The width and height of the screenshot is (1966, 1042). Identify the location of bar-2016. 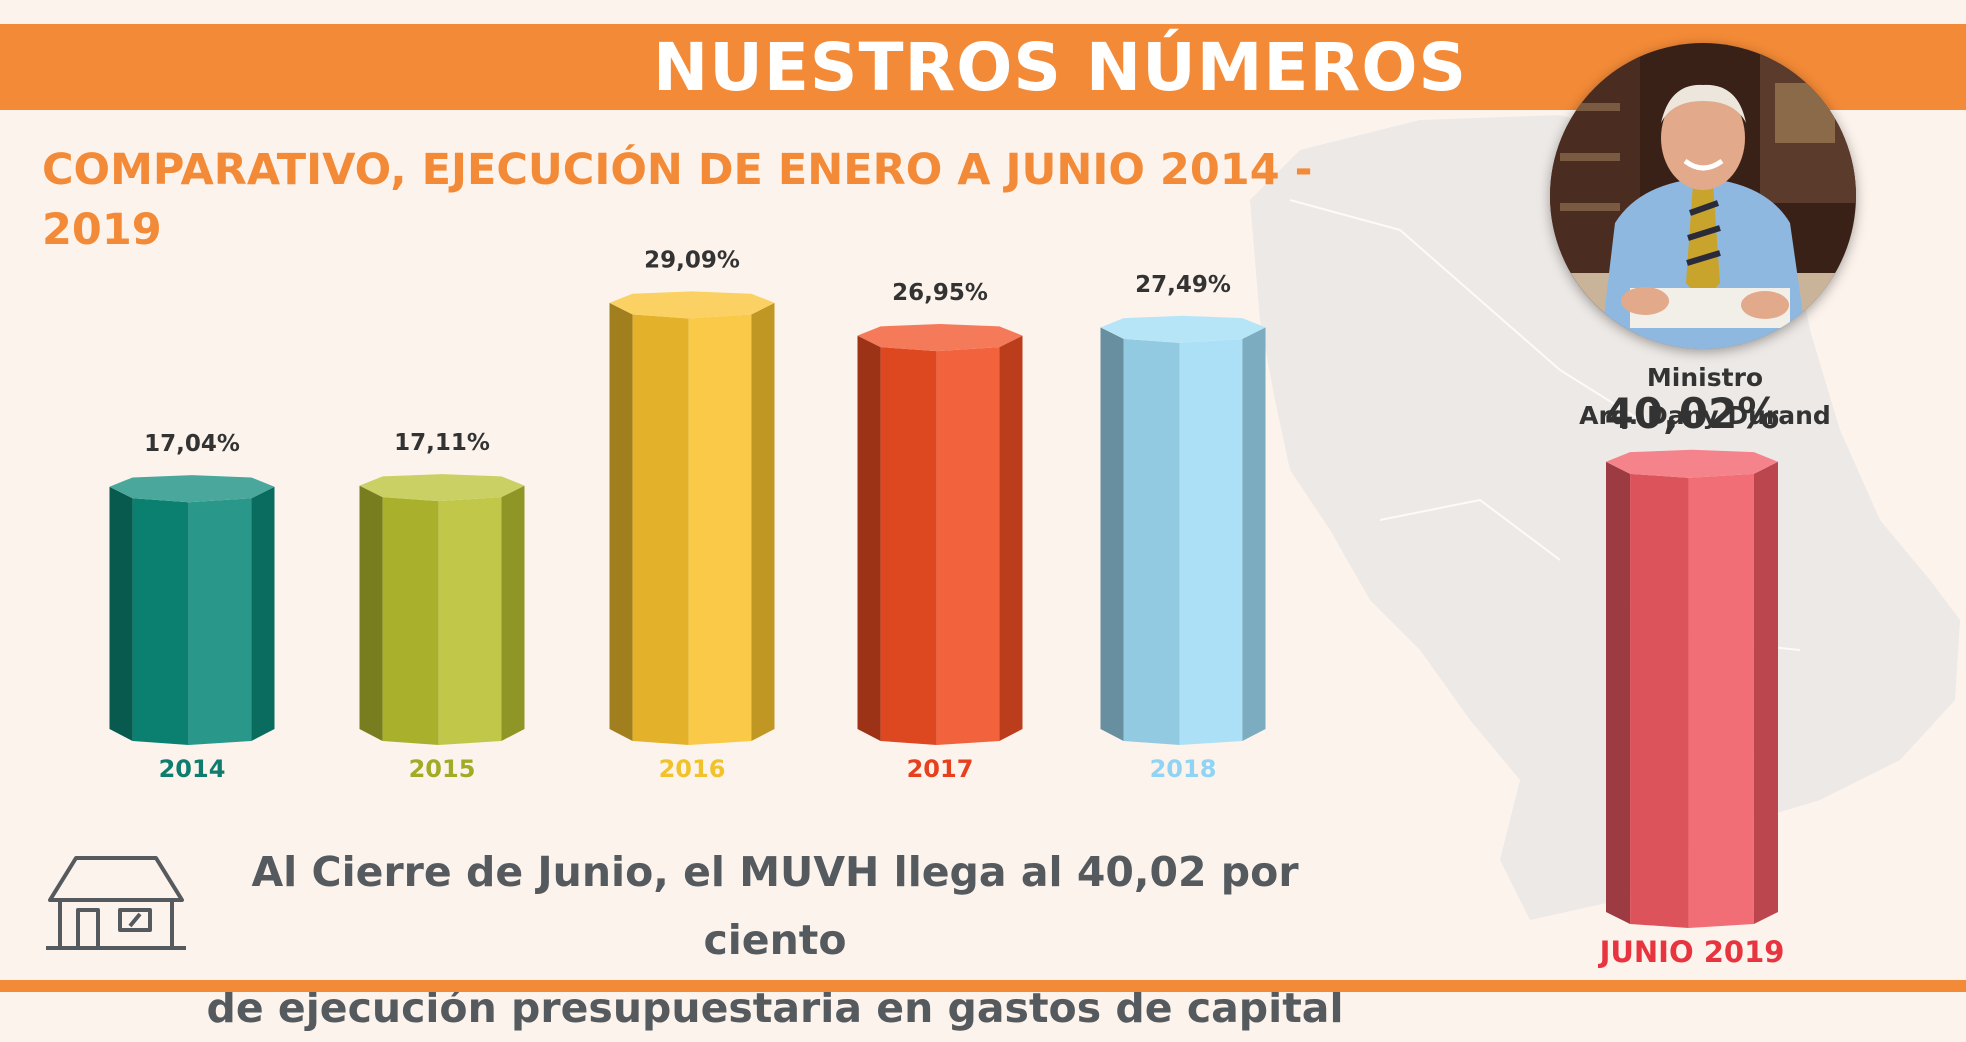
(692, 518).